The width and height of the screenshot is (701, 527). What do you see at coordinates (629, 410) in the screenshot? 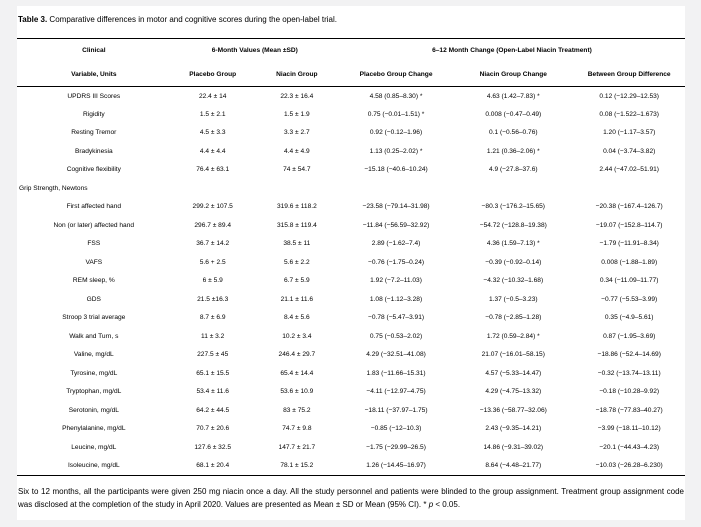
I see `table-cell: −18.78 (−77.83–40.27)` at bounding box center [629, 410].